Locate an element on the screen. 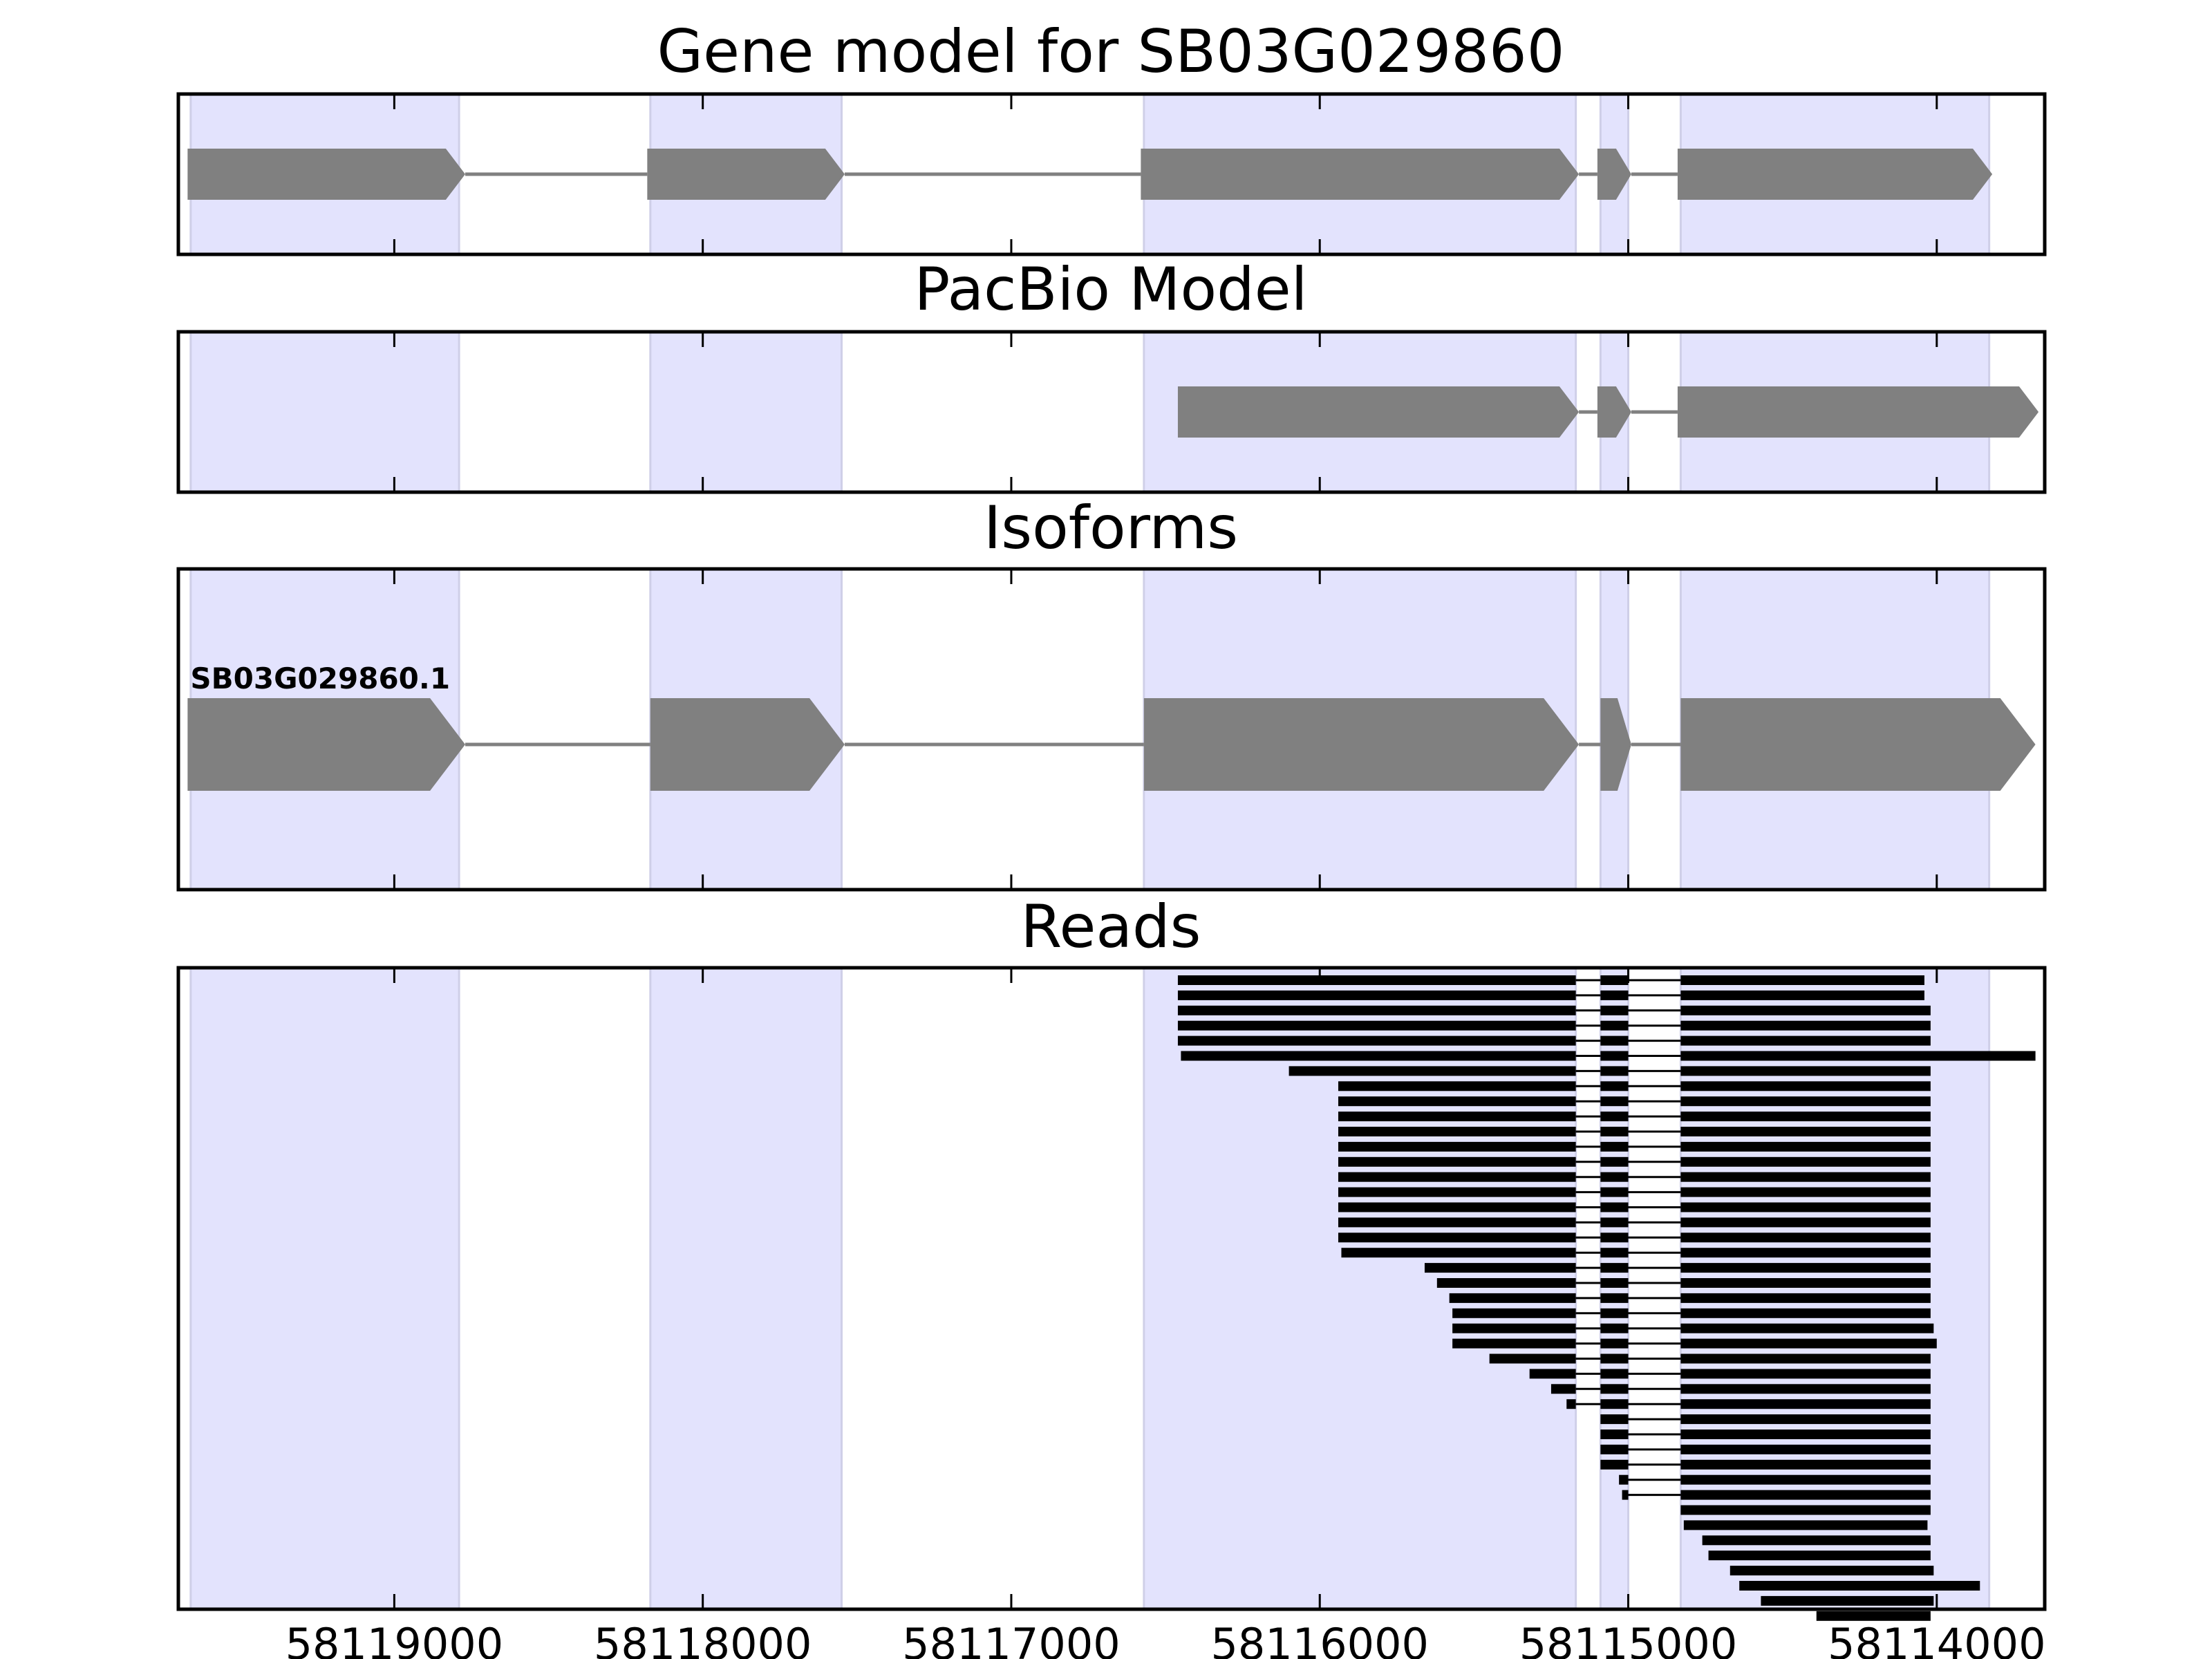 The image size is (2212, 1659). panel-pacbio-model: PacBio Model is located at coordinates (1111, 374).